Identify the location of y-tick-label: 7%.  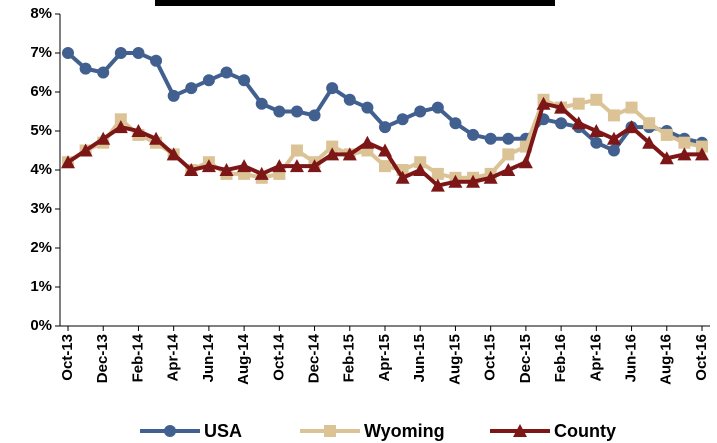
(41, 52).